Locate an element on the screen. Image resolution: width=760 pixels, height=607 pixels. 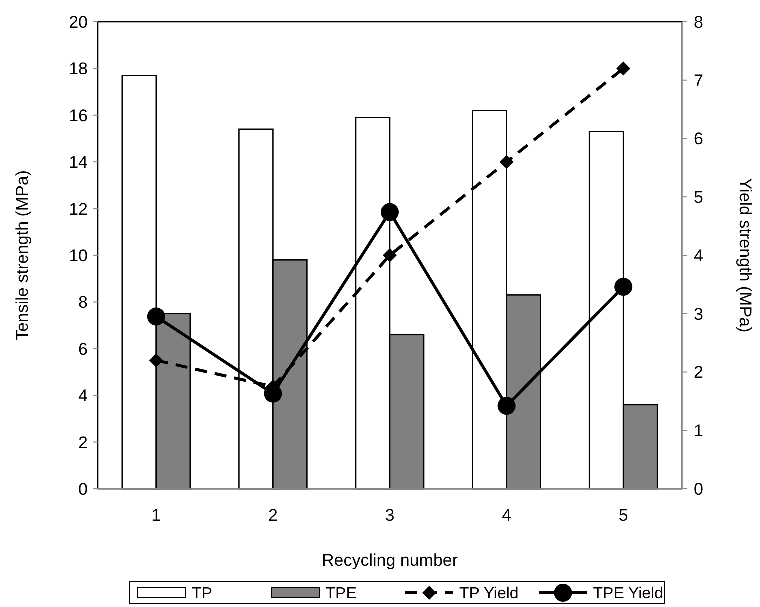
y2-tick-label: 8 is located at coordinates (699, 22).